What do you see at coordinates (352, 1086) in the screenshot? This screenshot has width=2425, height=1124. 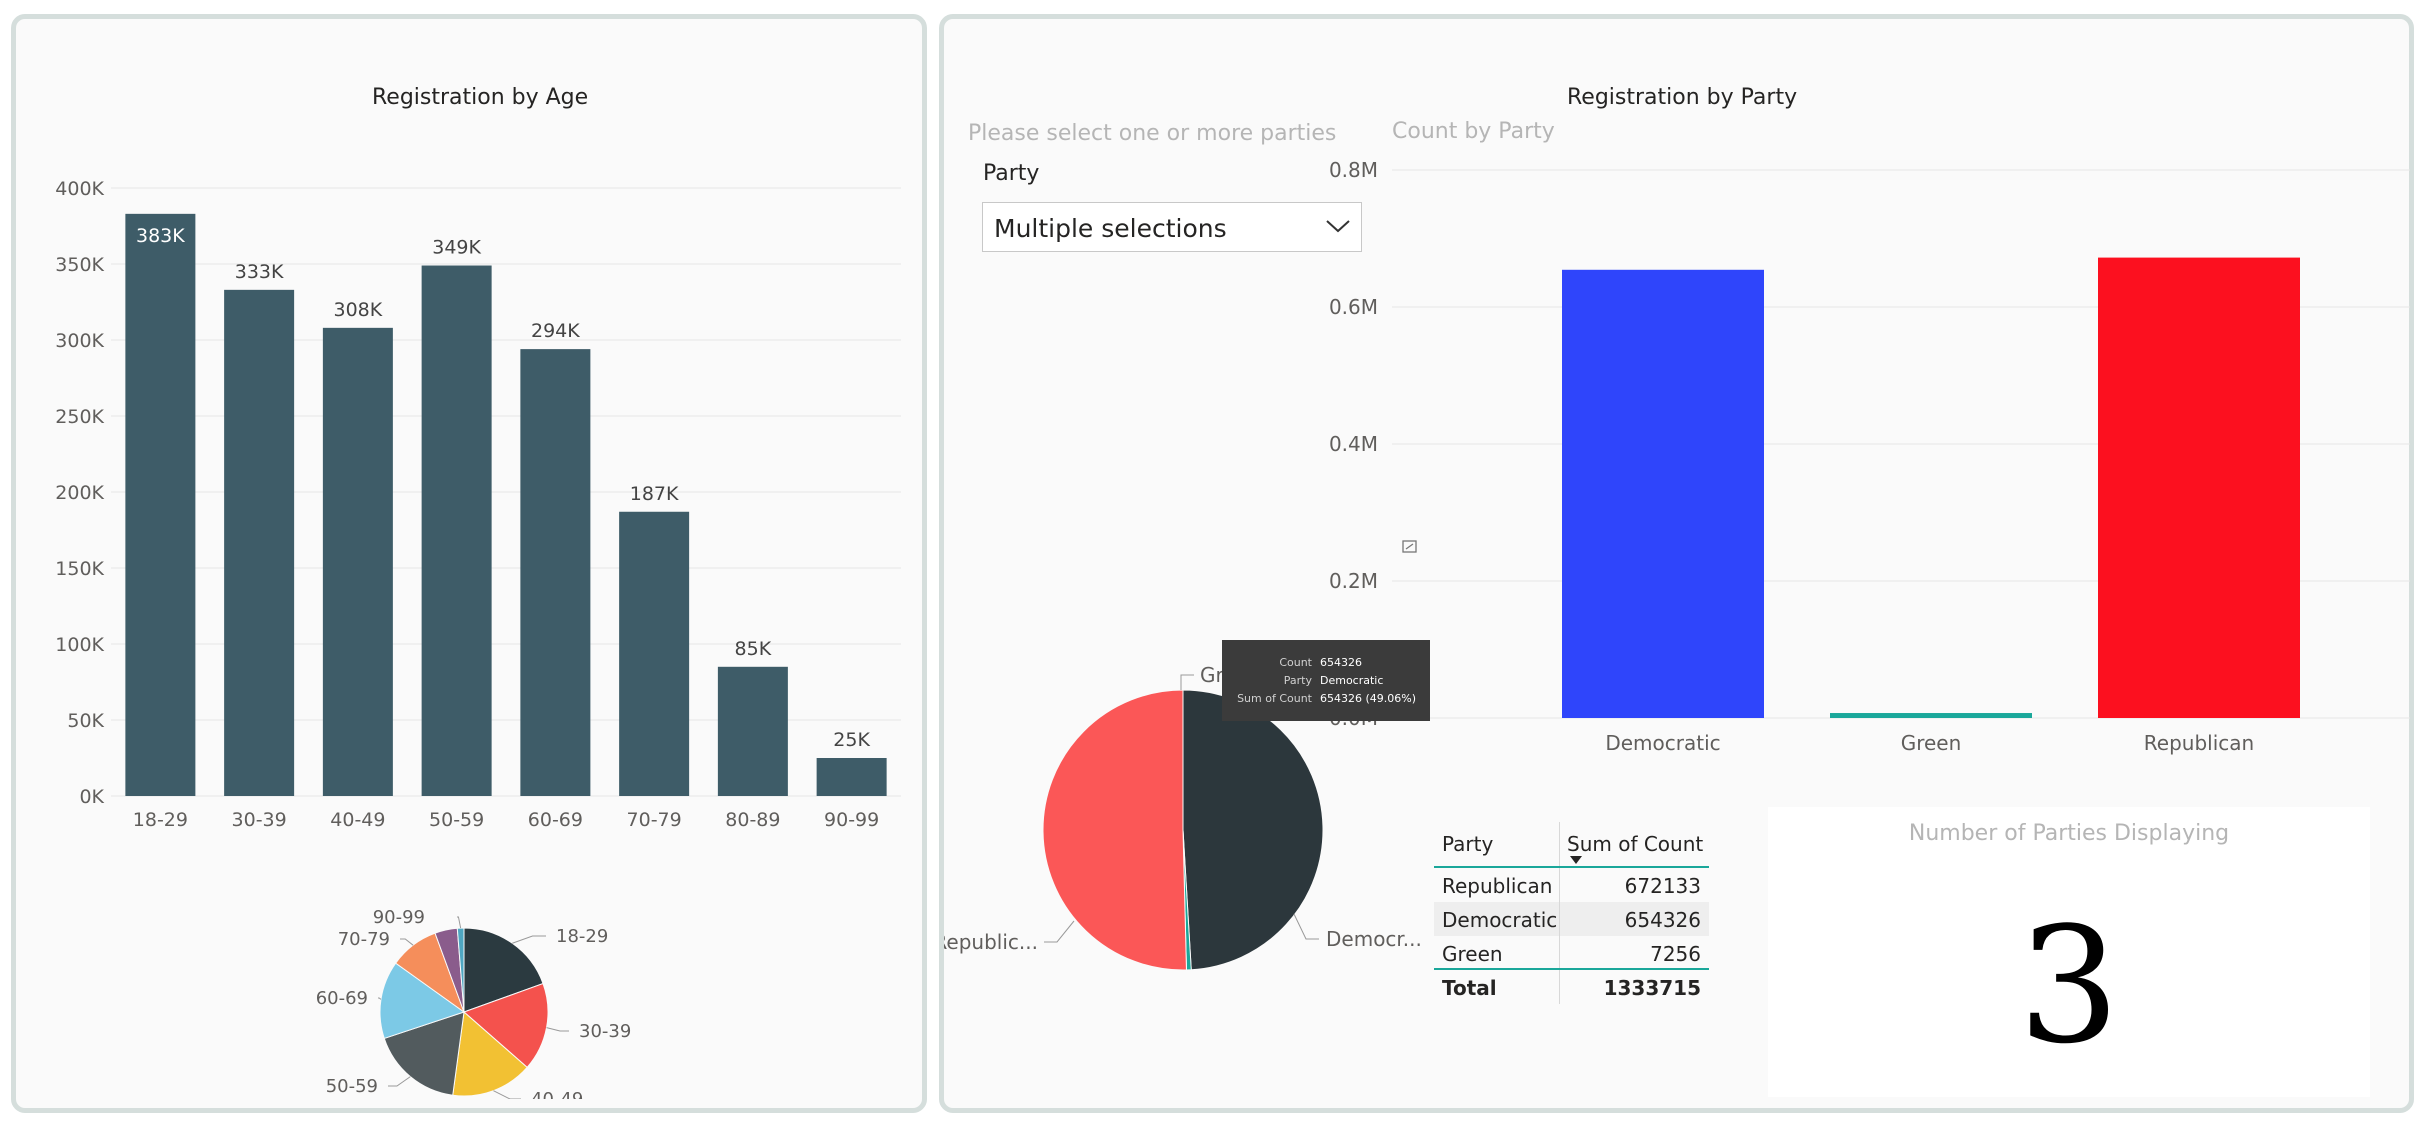 I see `pie-label: 50-59` at bounding box center [352, 1086].